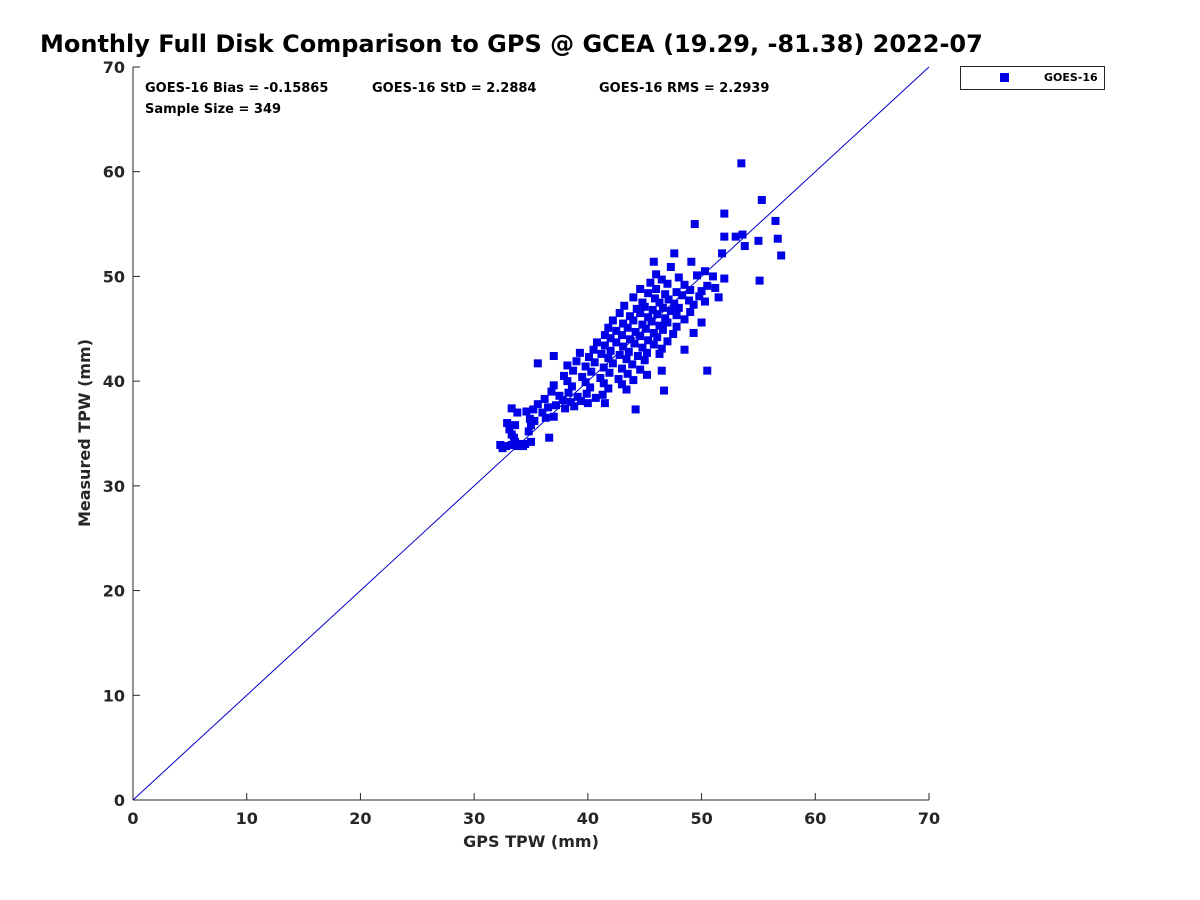 The image size is (1200, 900). What do you see at coordinates (1071, 77) in the screenshot?
I see `legend-label: GOES-16` at bounding box center [1071, 77].